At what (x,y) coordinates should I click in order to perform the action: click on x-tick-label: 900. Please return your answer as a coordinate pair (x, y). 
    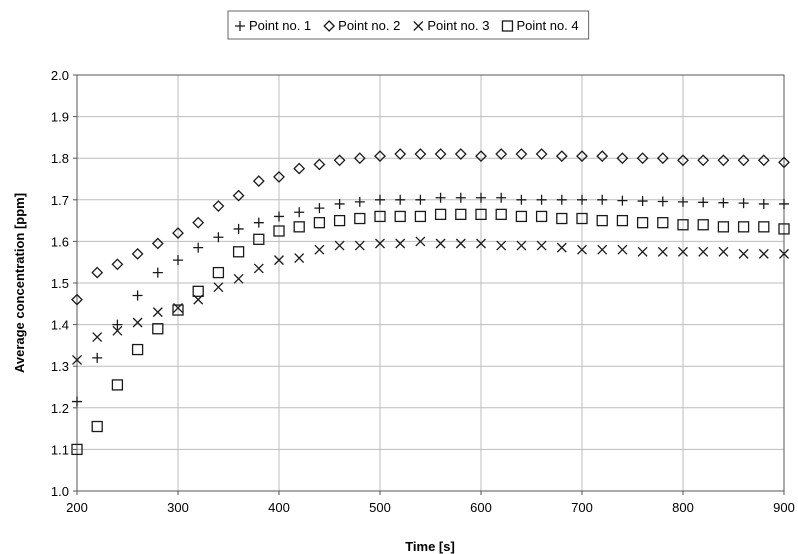
    Looking at the image, I should click on (784, 507).